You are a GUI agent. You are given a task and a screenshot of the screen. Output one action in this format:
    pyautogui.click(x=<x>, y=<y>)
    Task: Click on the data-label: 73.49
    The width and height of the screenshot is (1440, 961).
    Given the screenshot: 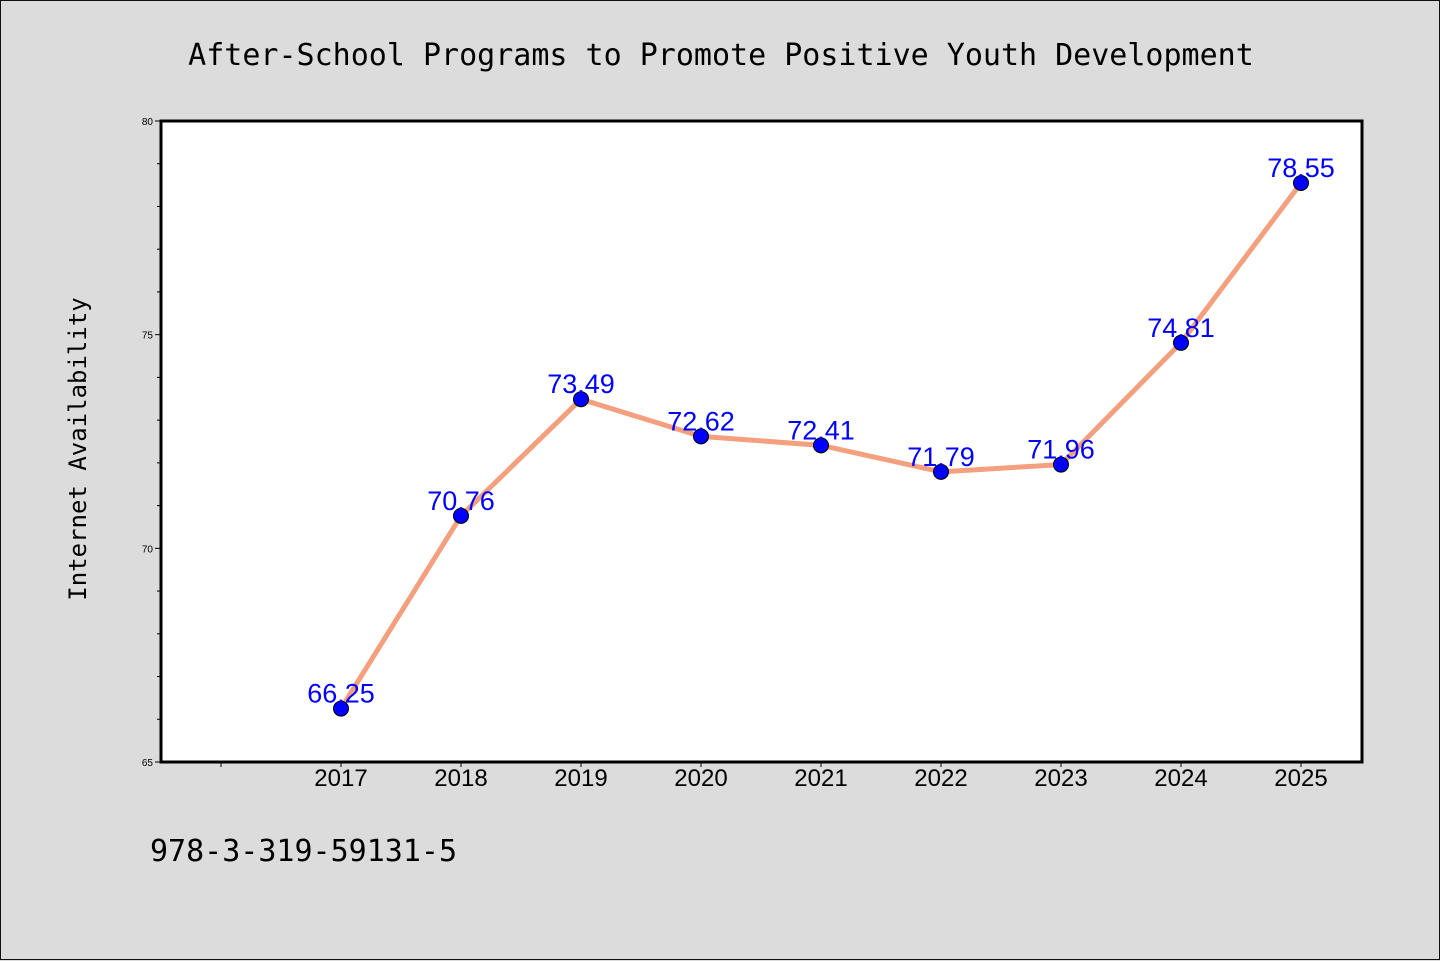 What is the action you would take?
    pyautogui.click(x=581, y=384)
    